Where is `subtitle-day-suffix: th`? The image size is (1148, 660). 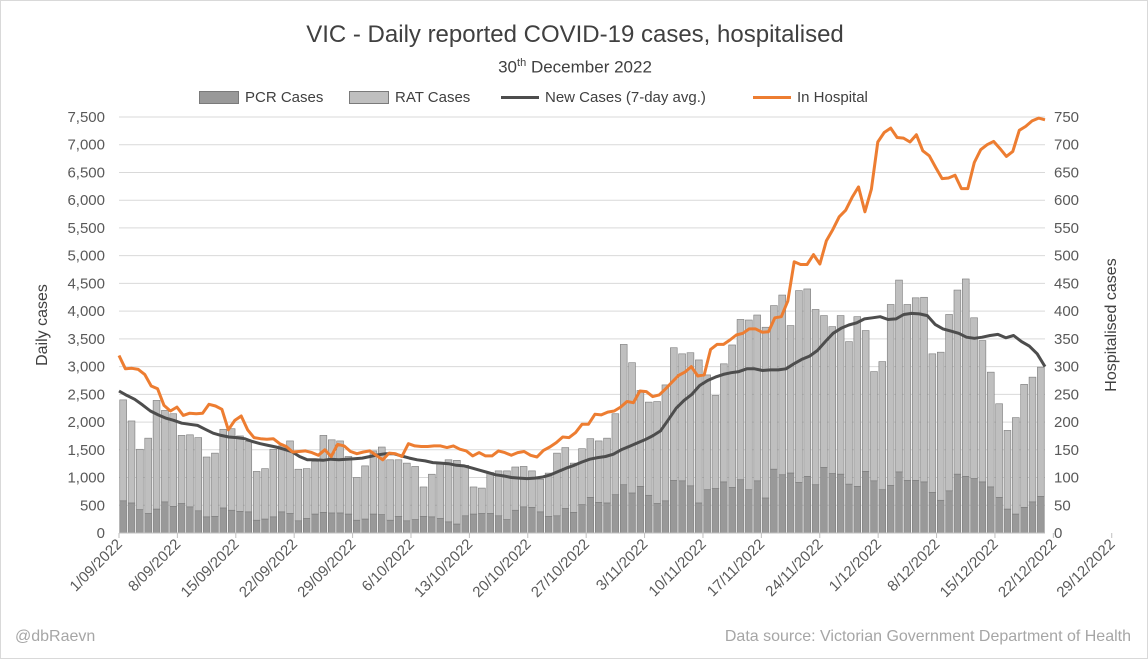 subtitle-day-suffix: th is located at coordinates (522, 63).